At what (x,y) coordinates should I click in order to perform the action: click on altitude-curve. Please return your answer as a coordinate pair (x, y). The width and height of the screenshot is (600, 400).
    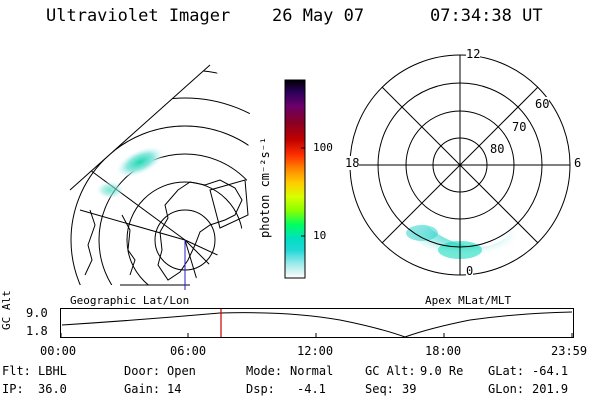
    Looking at the image, I should click on (317, 324).